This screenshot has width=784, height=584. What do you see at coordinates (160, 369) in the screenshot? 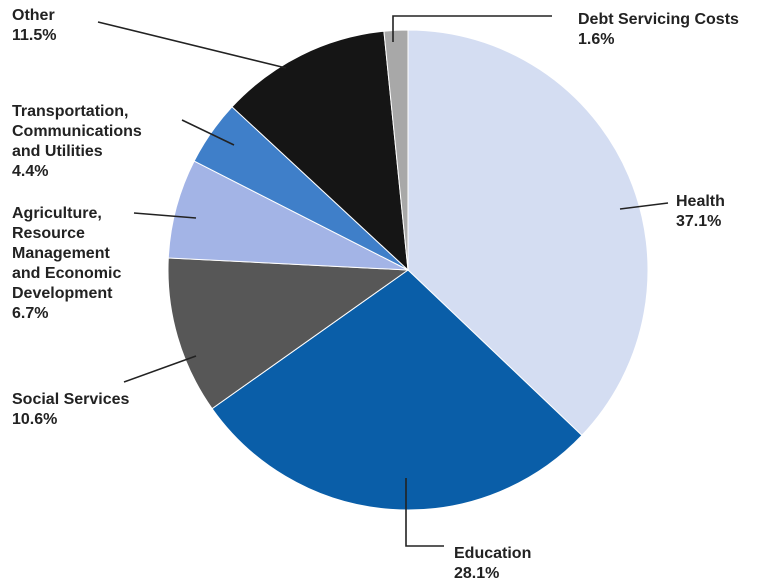
I see `leader-line-social-services` at bounding box center [160, 369].